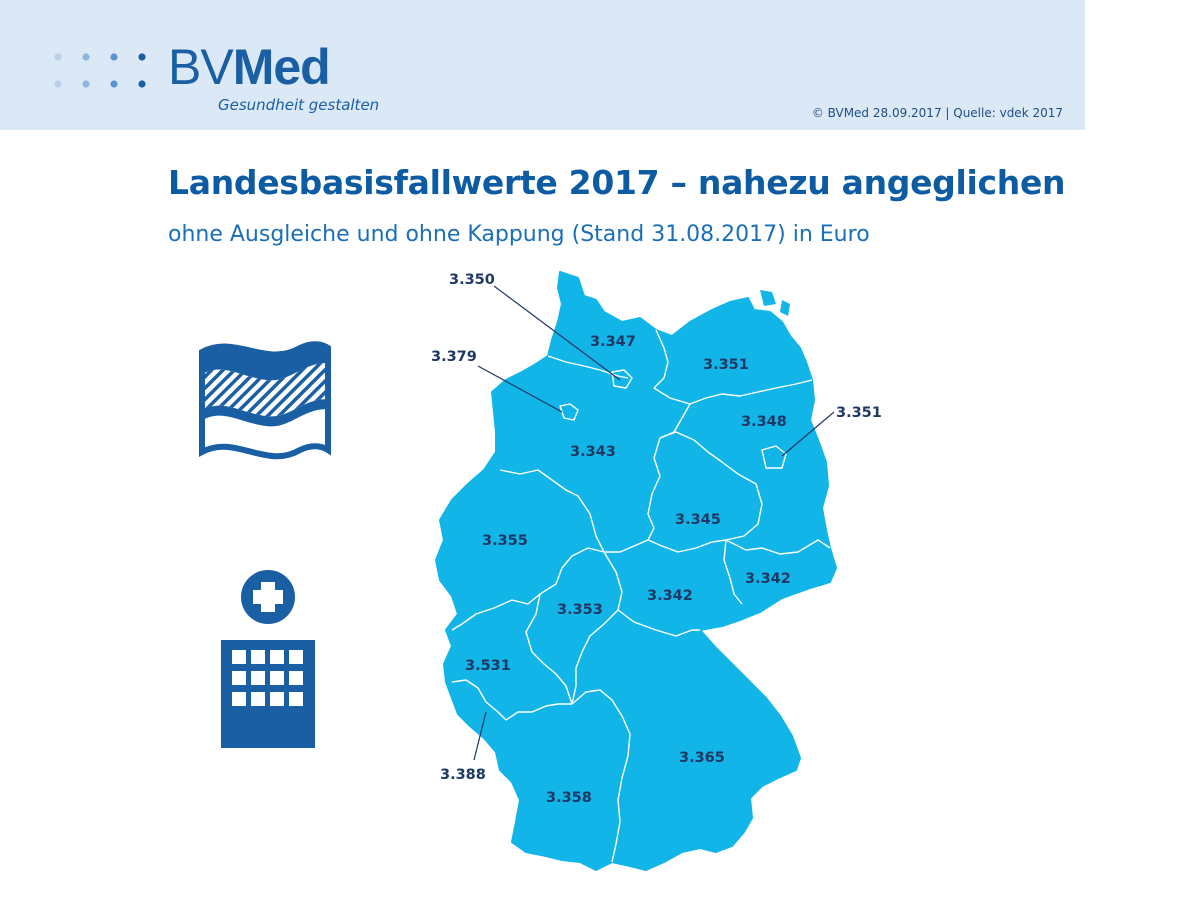 Image resolution: width=1200 pixels, height=900 pixels. What do you see at coordinates (299, 105) in the screenshot?
I see `logo-tagline: Gesundheit gestalten` at bounding box center [299, 105].